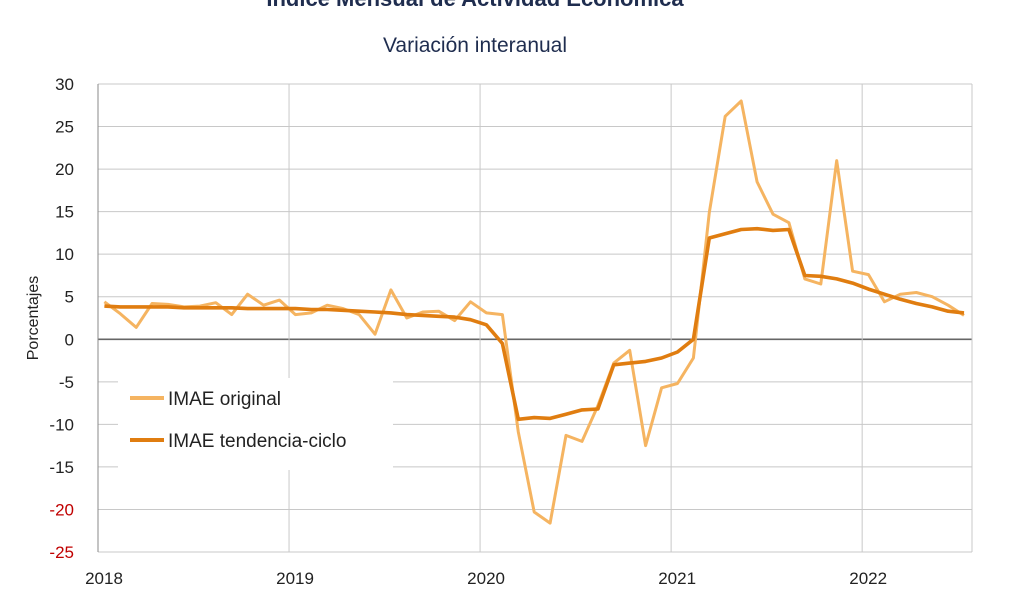 The height and width of the screenshot is (613, 1012). Describe the element at coordinates (224, 399) in the screenshot. I see `legend-label-imae-original: IMAE original` at that location.